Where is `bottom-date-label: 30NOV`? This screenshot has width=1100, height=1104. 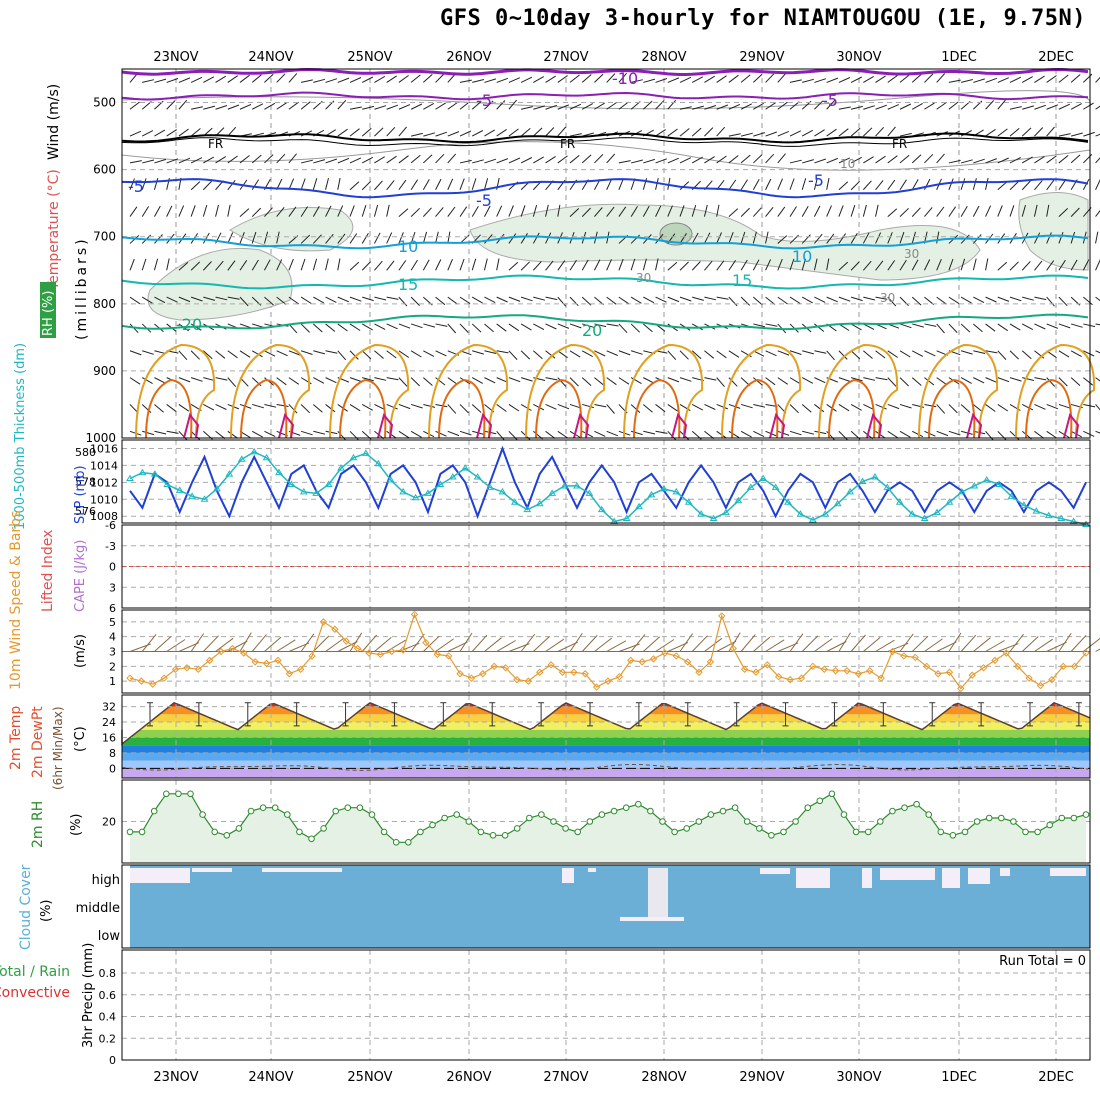
bottom-date-label: 30NOV is located at coordinates (858, 1077).